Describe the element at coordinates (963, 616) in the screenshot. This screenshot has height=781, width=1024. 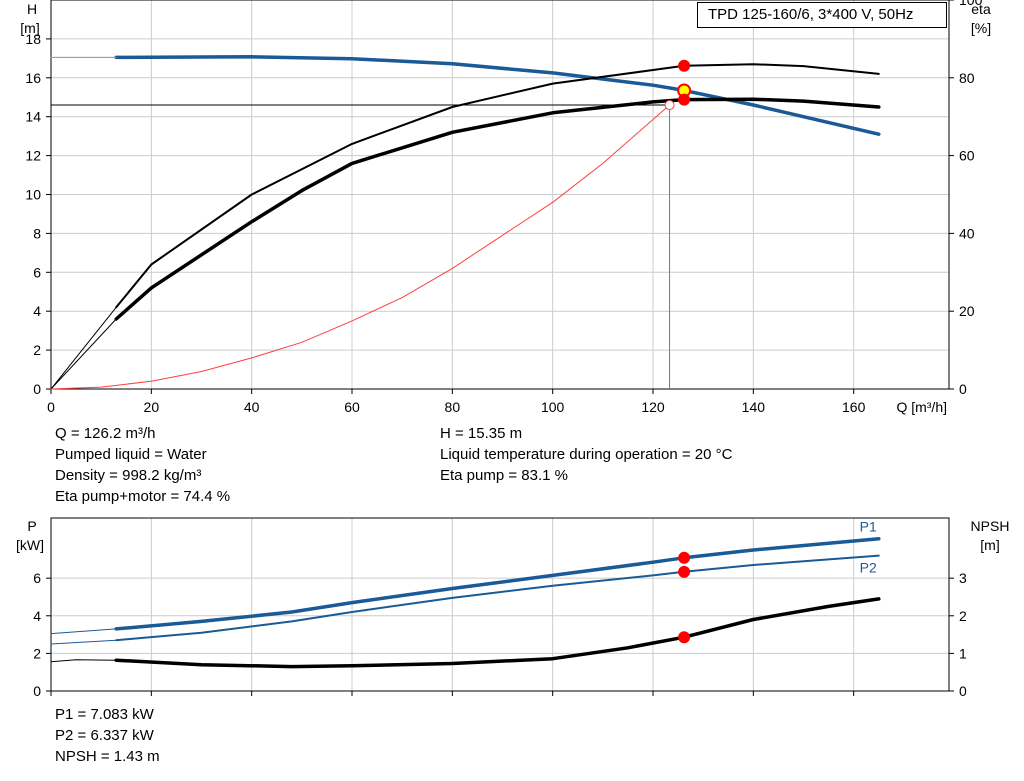
I see `right-tick-label-2: 2` at that location.